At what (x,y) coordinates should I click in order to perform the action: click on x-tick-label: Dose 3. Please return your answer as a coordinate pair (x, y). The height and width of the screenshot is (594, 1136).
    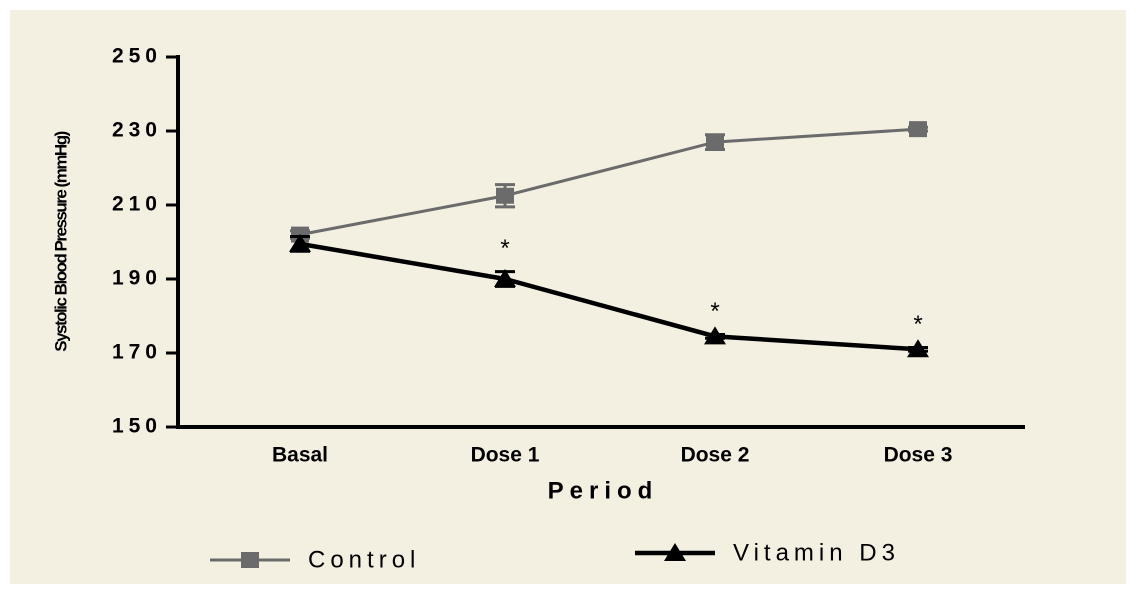
    Looking at the image, I should click on (918, 455).